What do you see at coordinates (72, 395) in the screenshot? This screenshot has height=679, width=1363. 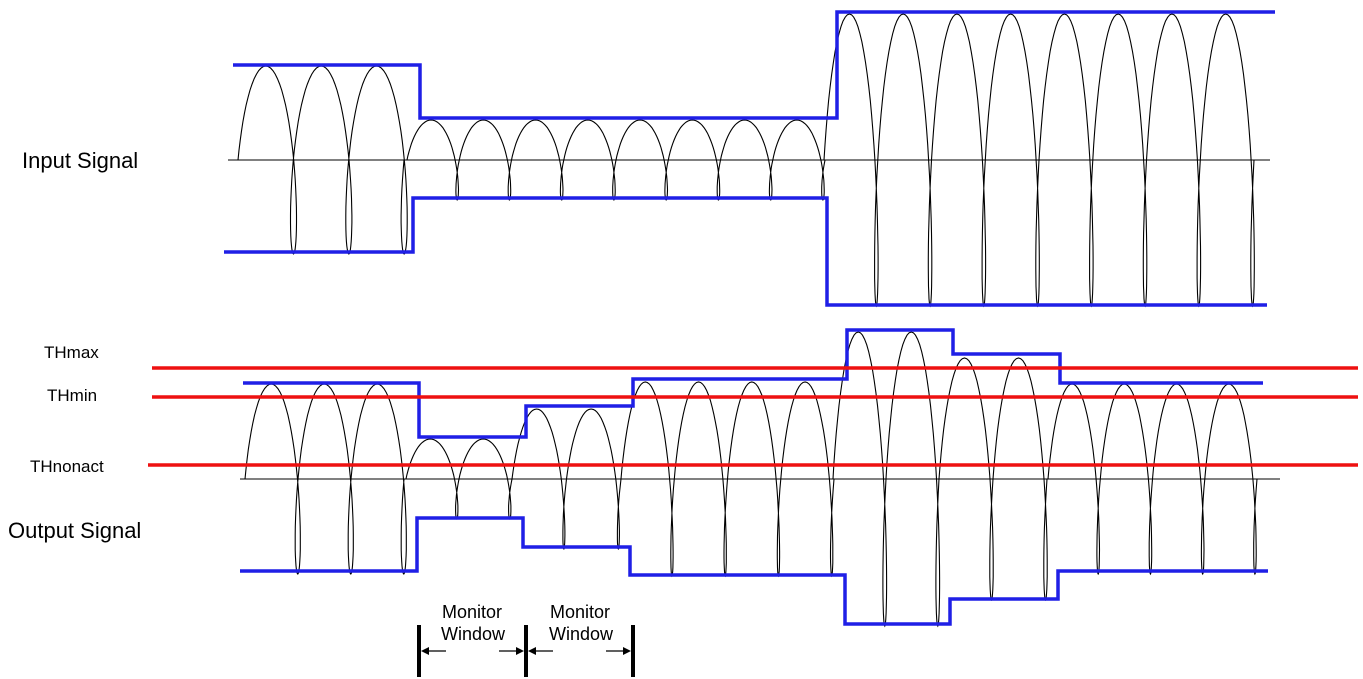 I see `th-min-label: THmin` at bounding box center [72, 395].